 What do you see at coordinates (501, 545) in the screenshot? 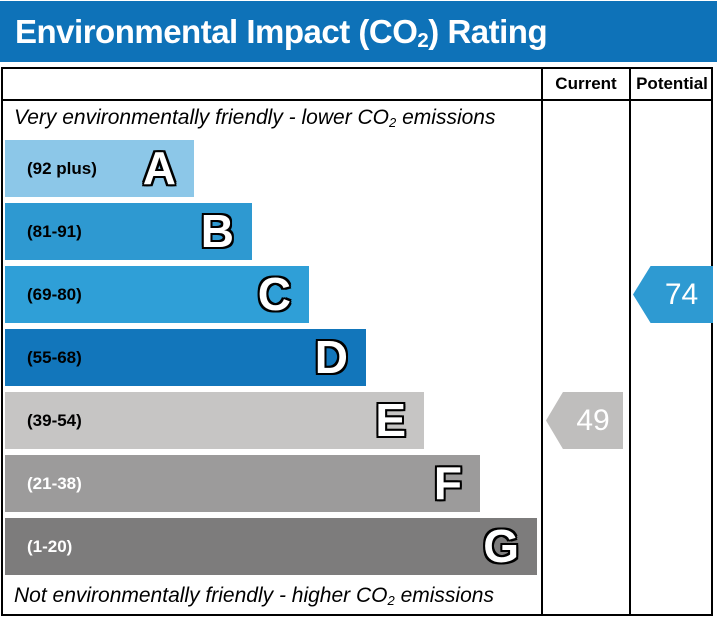
I see `band-letter: G` at bounding box center [501, 545].